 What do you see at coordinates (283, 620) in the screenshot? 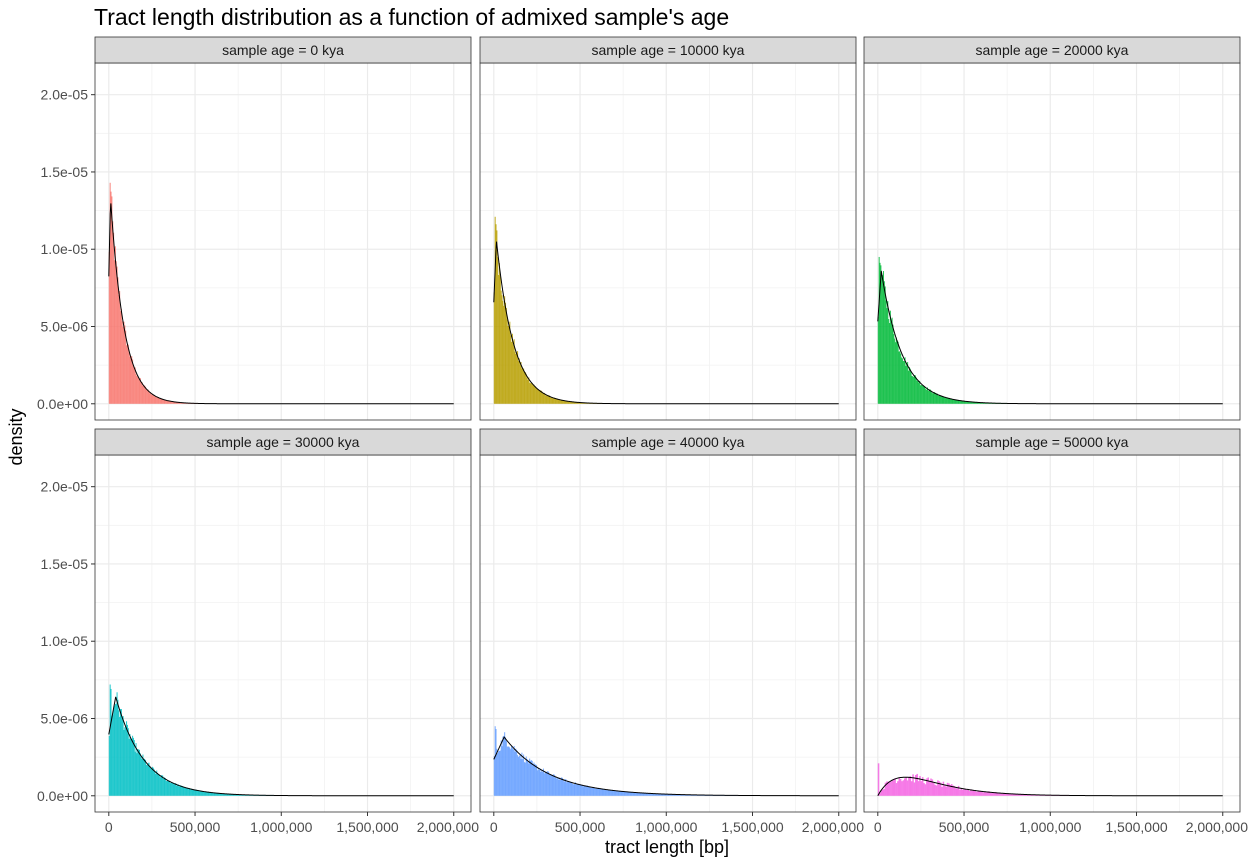
I see `facet-panel: sample age = 30000 kya` at bounding box center [283, 620].